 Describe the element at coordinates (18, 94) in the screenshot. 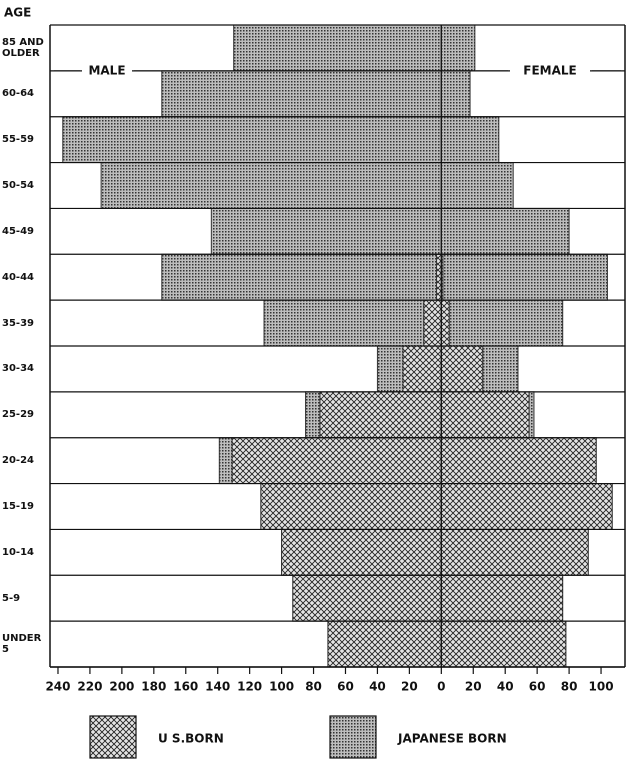

I see `category-label: 60-64` at that location.